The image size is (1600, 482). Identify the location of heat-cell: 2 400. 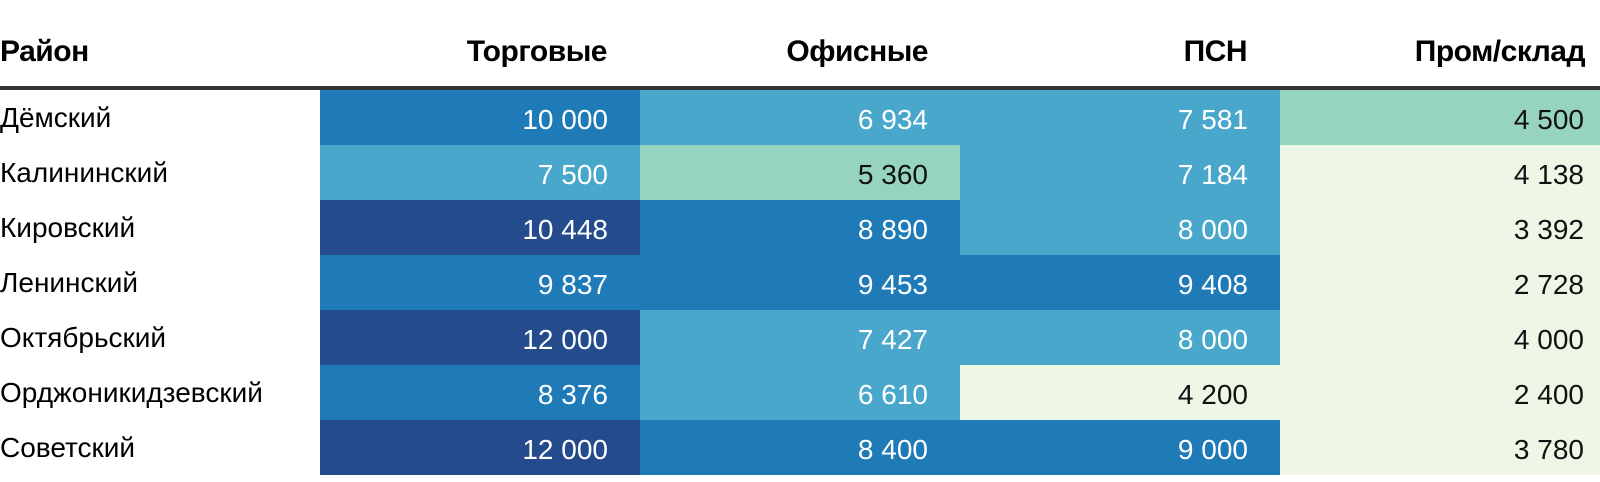
(1440, 392).